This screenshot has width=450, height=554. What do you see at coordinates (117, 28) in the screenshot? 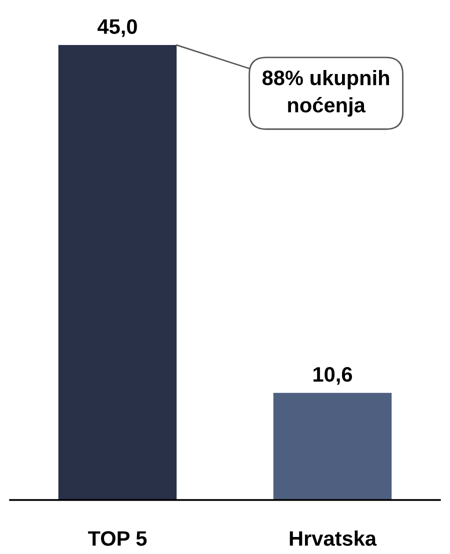
I see `data-label: 45,0` at bounding box center [117, 28].